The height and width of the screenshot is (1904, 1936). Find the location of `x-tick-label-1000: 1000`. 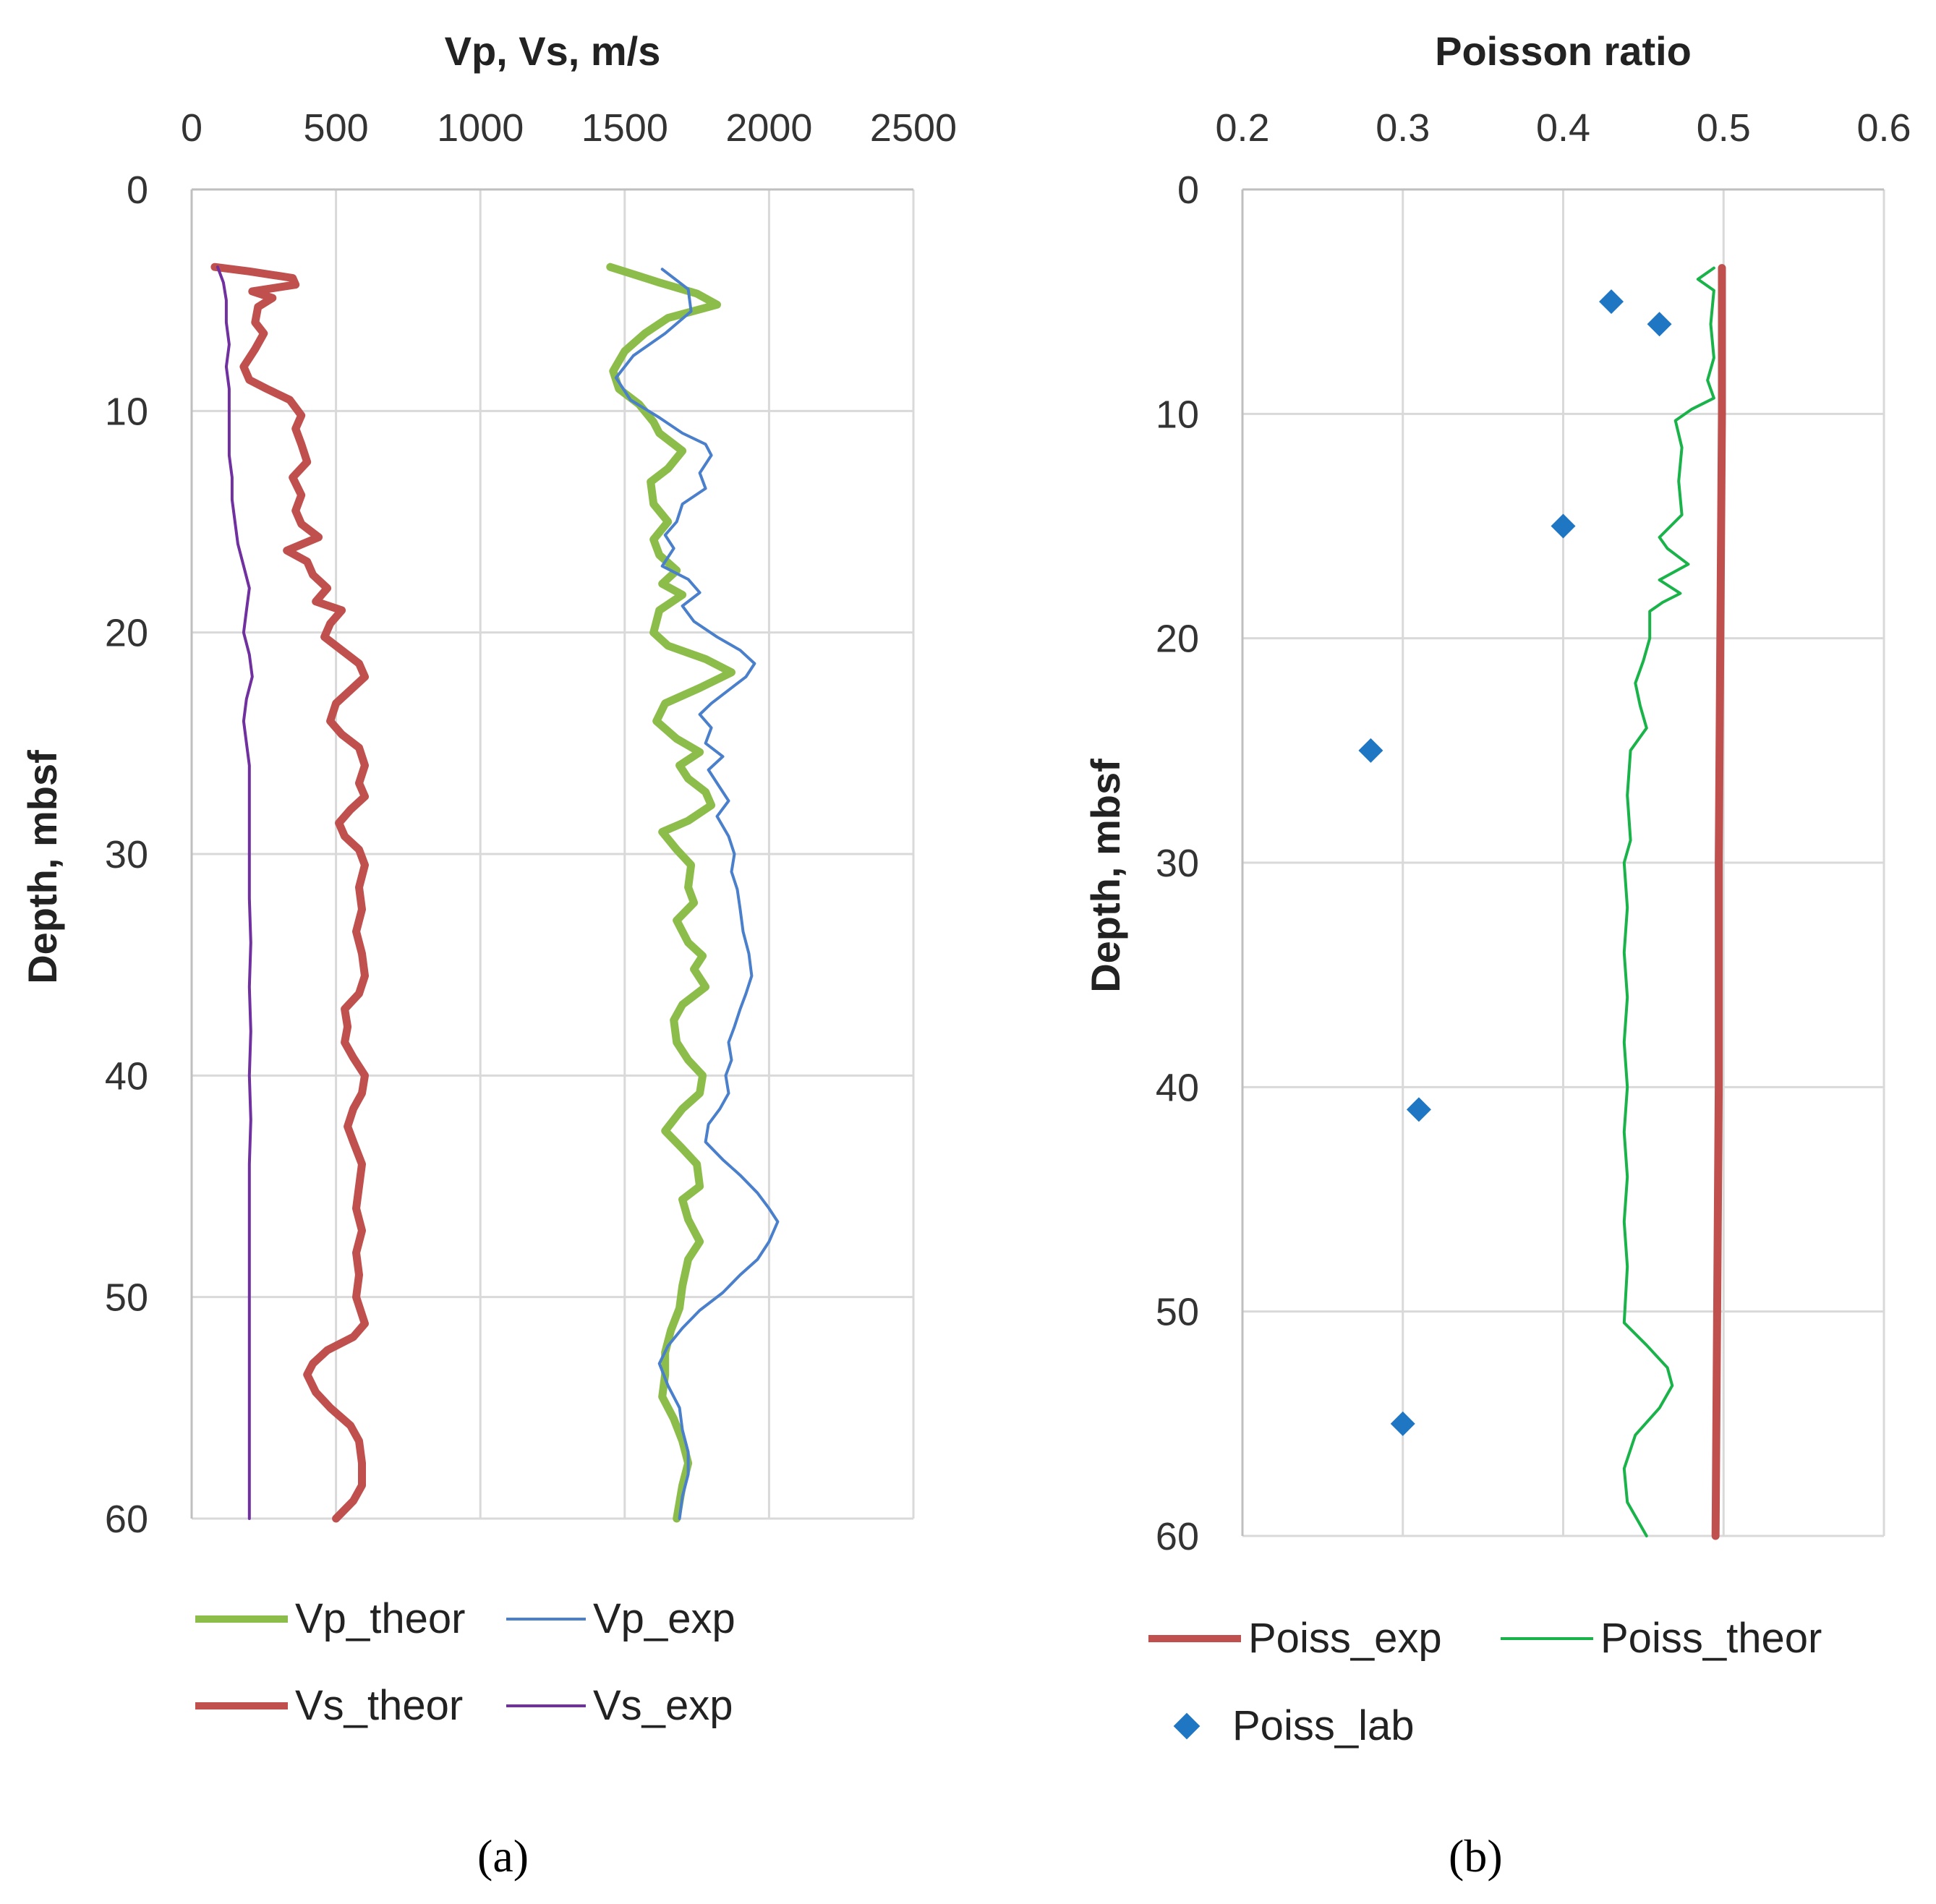

x-tick-label-1000: 1000 is located at coordinates (481, 128).